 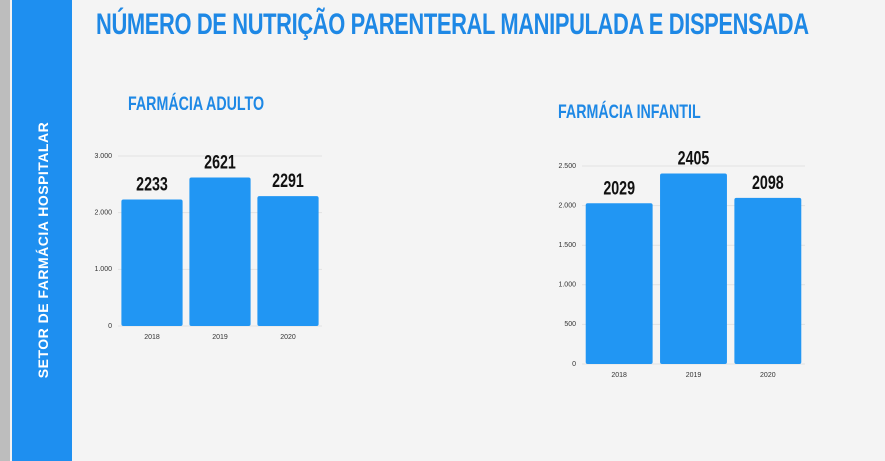 What do you see at coordinates (220, 162) in the screenshot?
I see `value-label: 2621` at bounding box center [220, 162].